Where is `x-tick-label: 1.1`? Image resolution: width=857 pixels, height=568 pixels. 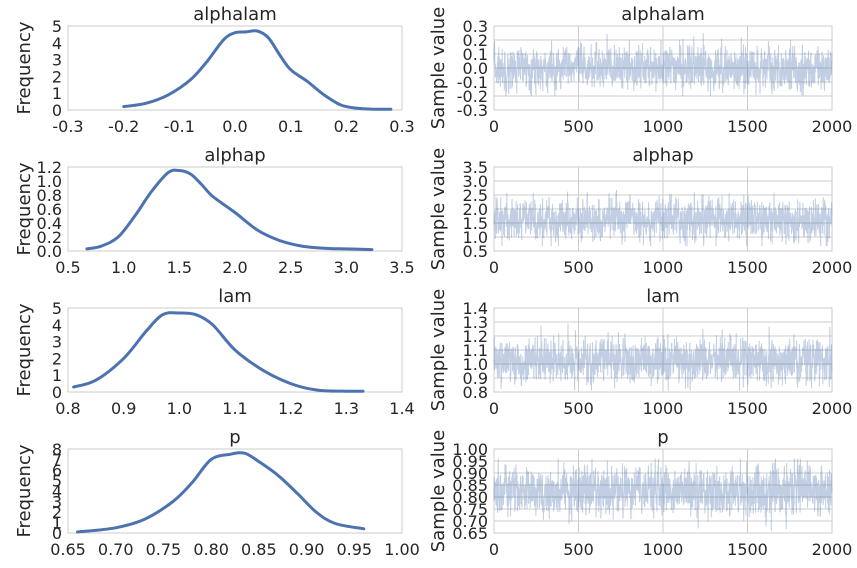
x-tick-label: 1.1 is located at coordinates (234, 408).